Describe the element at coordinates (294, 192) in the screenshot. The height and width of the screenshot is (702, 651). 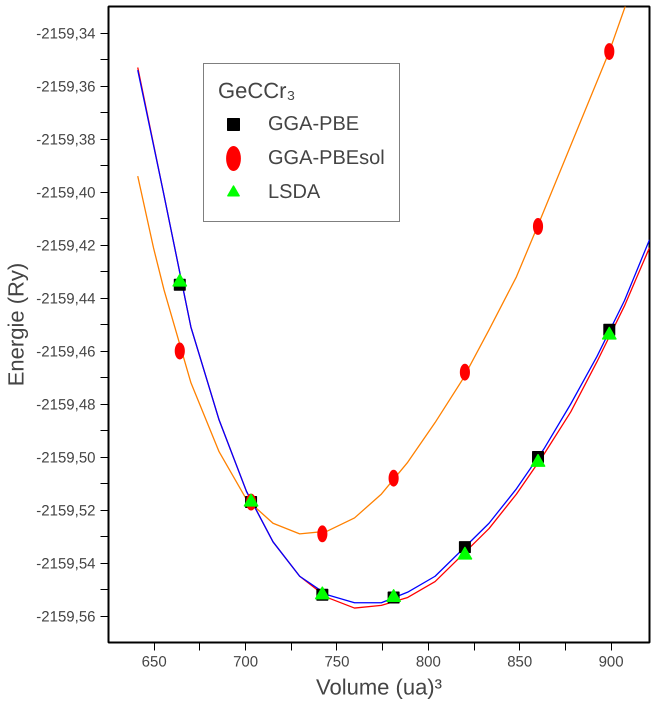
I see `legend-label: LSDA` at that location.